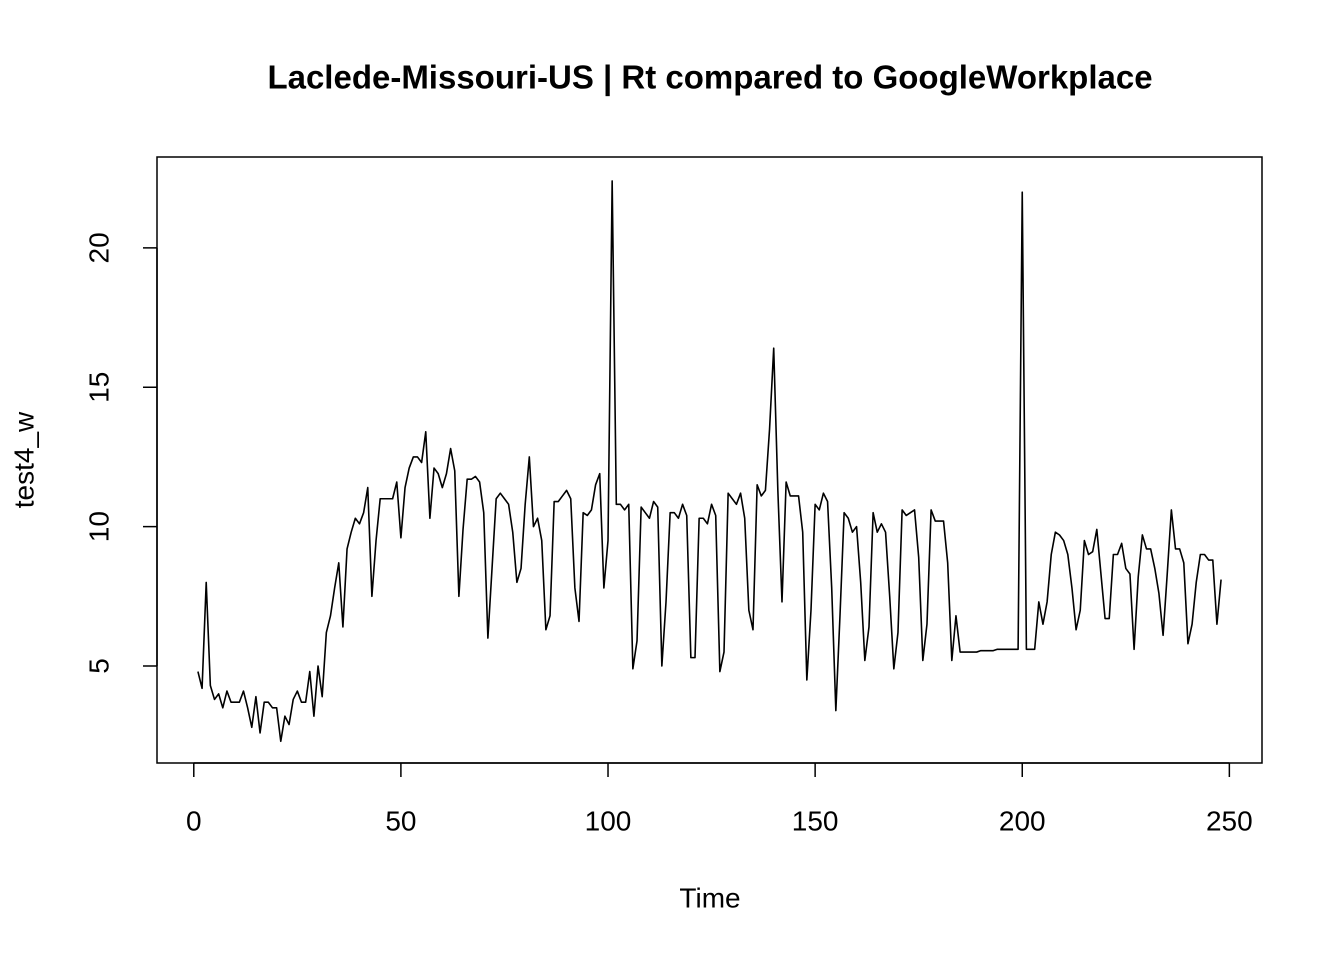  I want to click on y-axis-label: test4_w, so click(23, 459).